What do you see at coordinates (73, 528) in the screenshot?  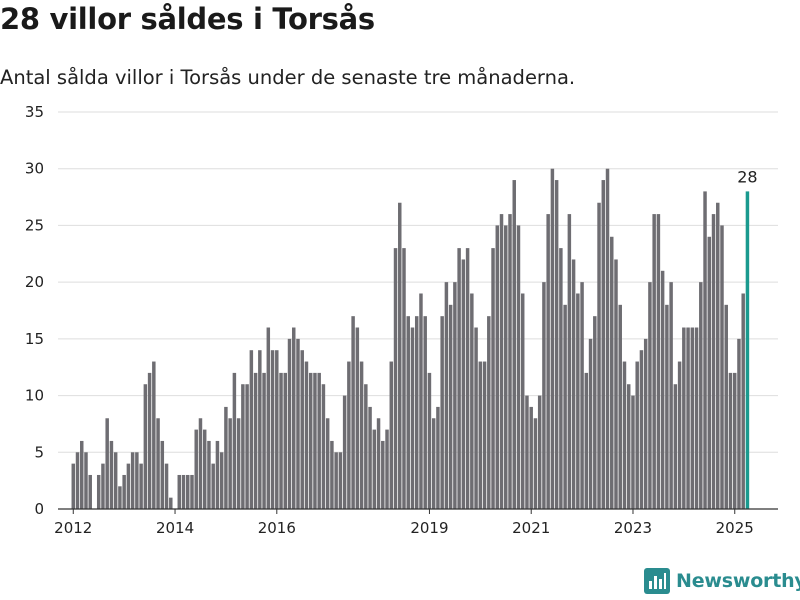 I see `x-tick-label: 2012` at bounding box center [73, 528].